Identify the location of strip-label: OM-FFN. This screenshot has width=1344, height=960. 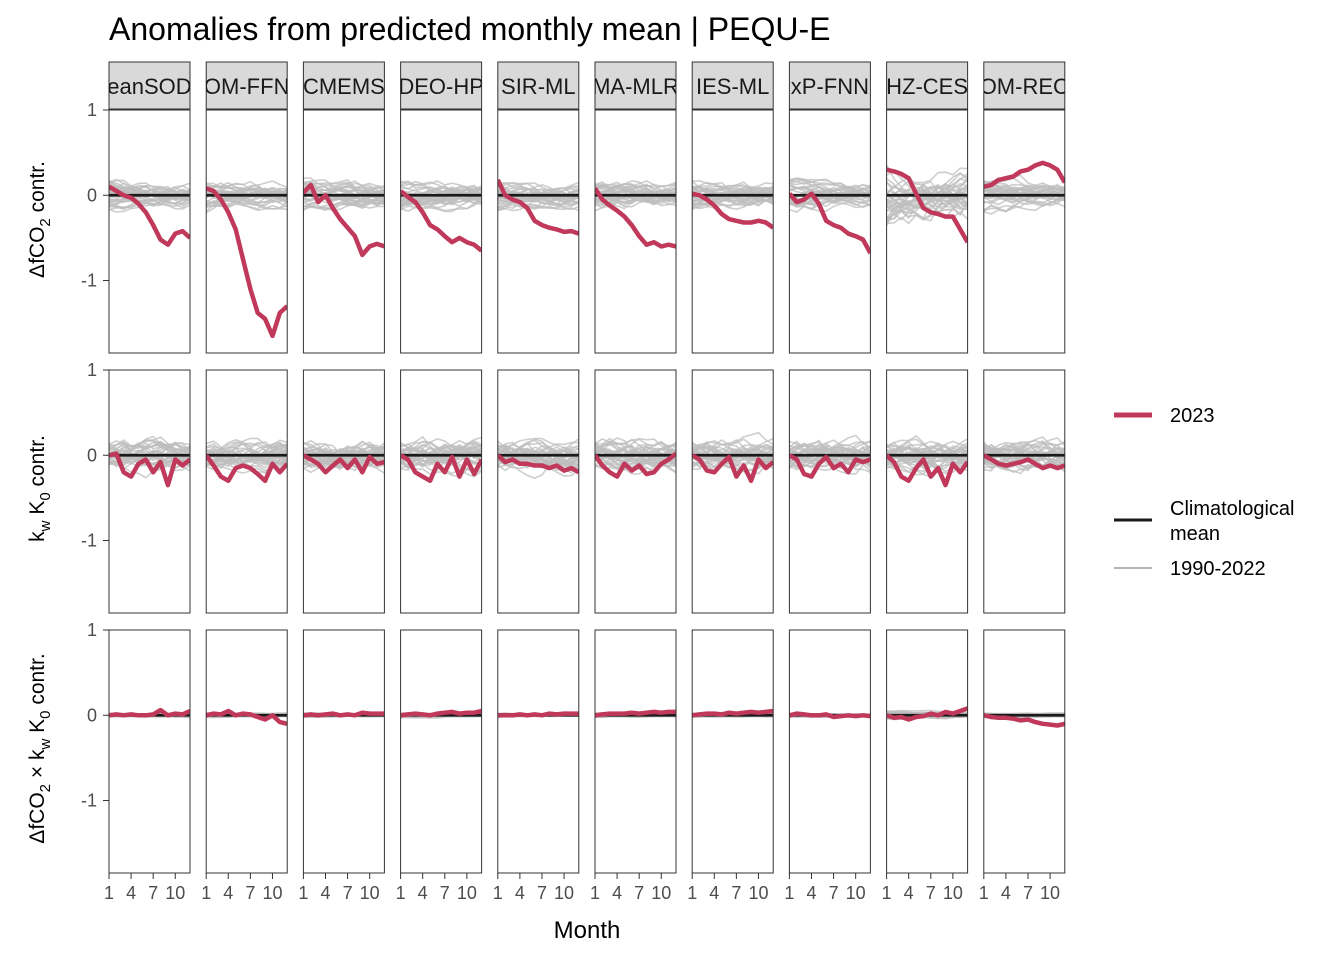
(247, 86).